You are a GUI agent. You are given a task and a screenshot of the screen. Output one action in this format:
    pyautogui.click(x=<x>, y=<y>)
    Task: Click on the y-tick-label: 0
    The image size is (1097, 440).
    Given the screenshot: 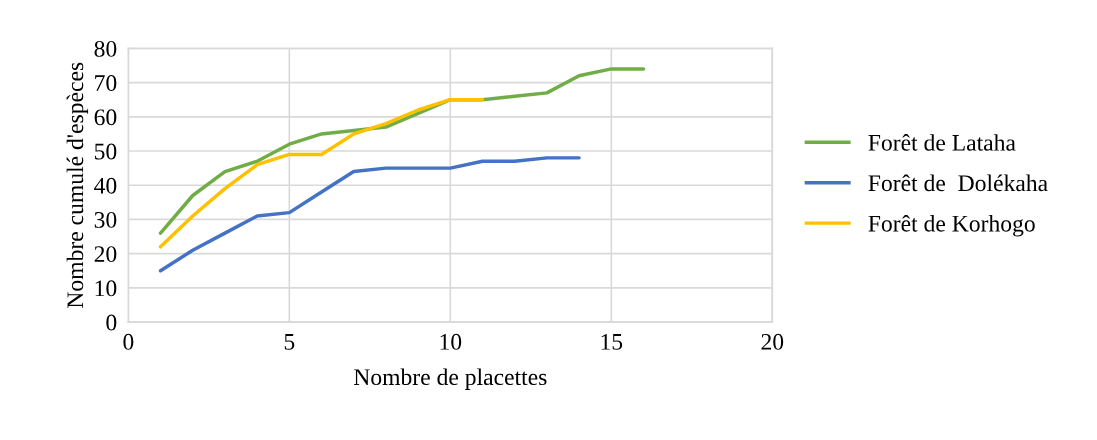 What is the action you would take?
    pyautogui.click(x=111, y=322)
    